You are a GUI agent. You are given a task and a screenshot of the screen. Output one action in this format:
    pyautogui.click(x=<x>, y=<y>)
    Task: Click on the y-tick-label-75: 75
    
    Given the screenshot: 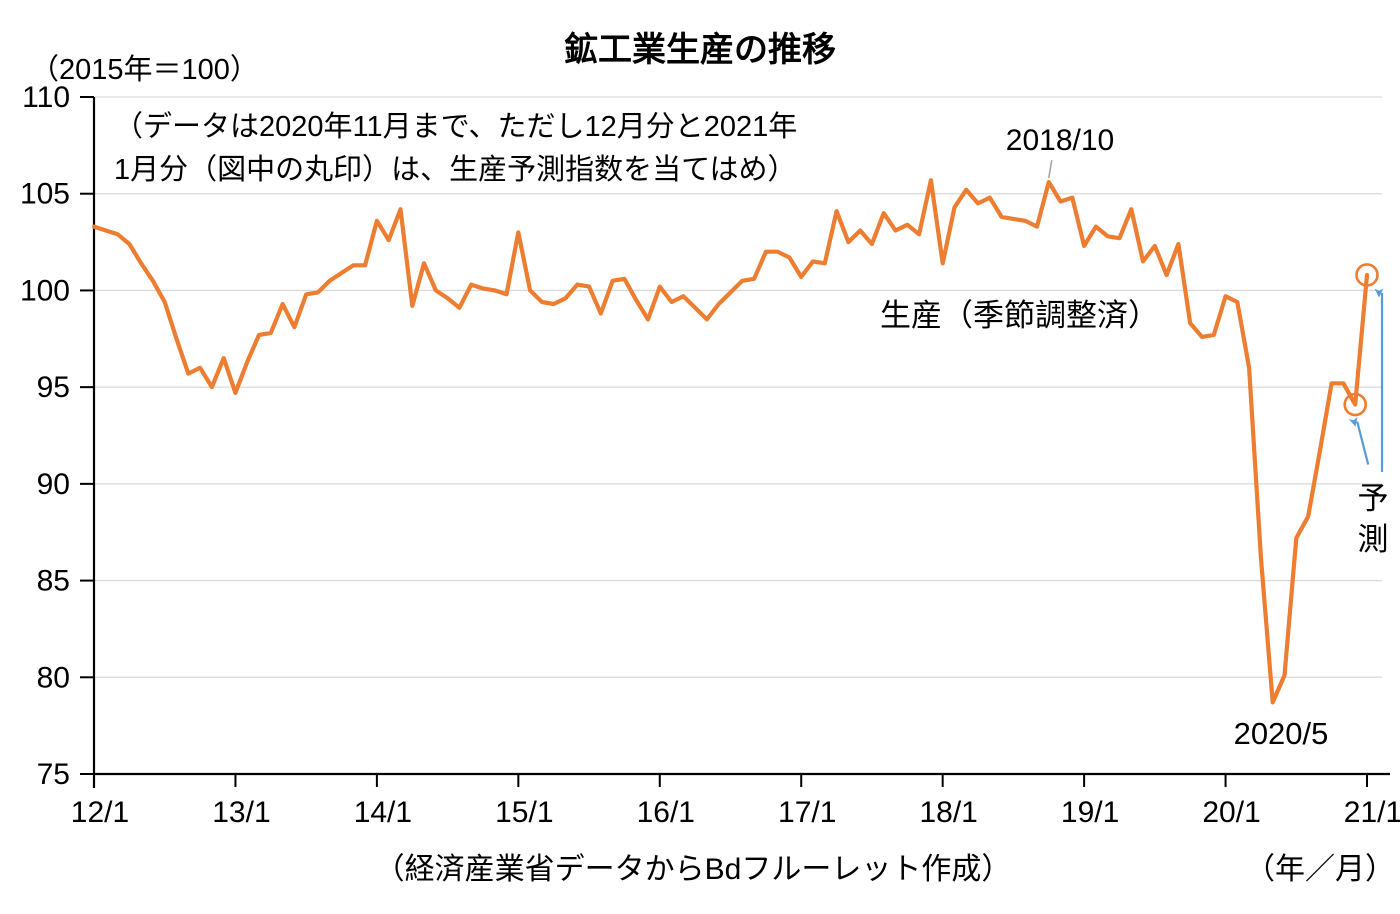 What is the action you would take?
    pyautogui.click(x=53, y=774)
    